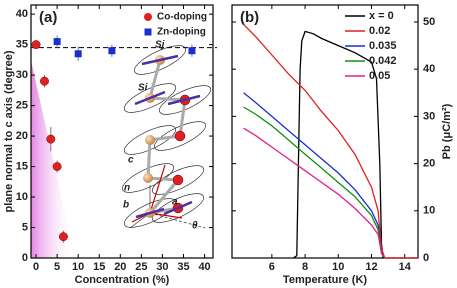 This screenshot has height=288, width=457. What do you see at coordinates (314, 193) in the screenshot?
I see `line` at bounding box center [314, 193].